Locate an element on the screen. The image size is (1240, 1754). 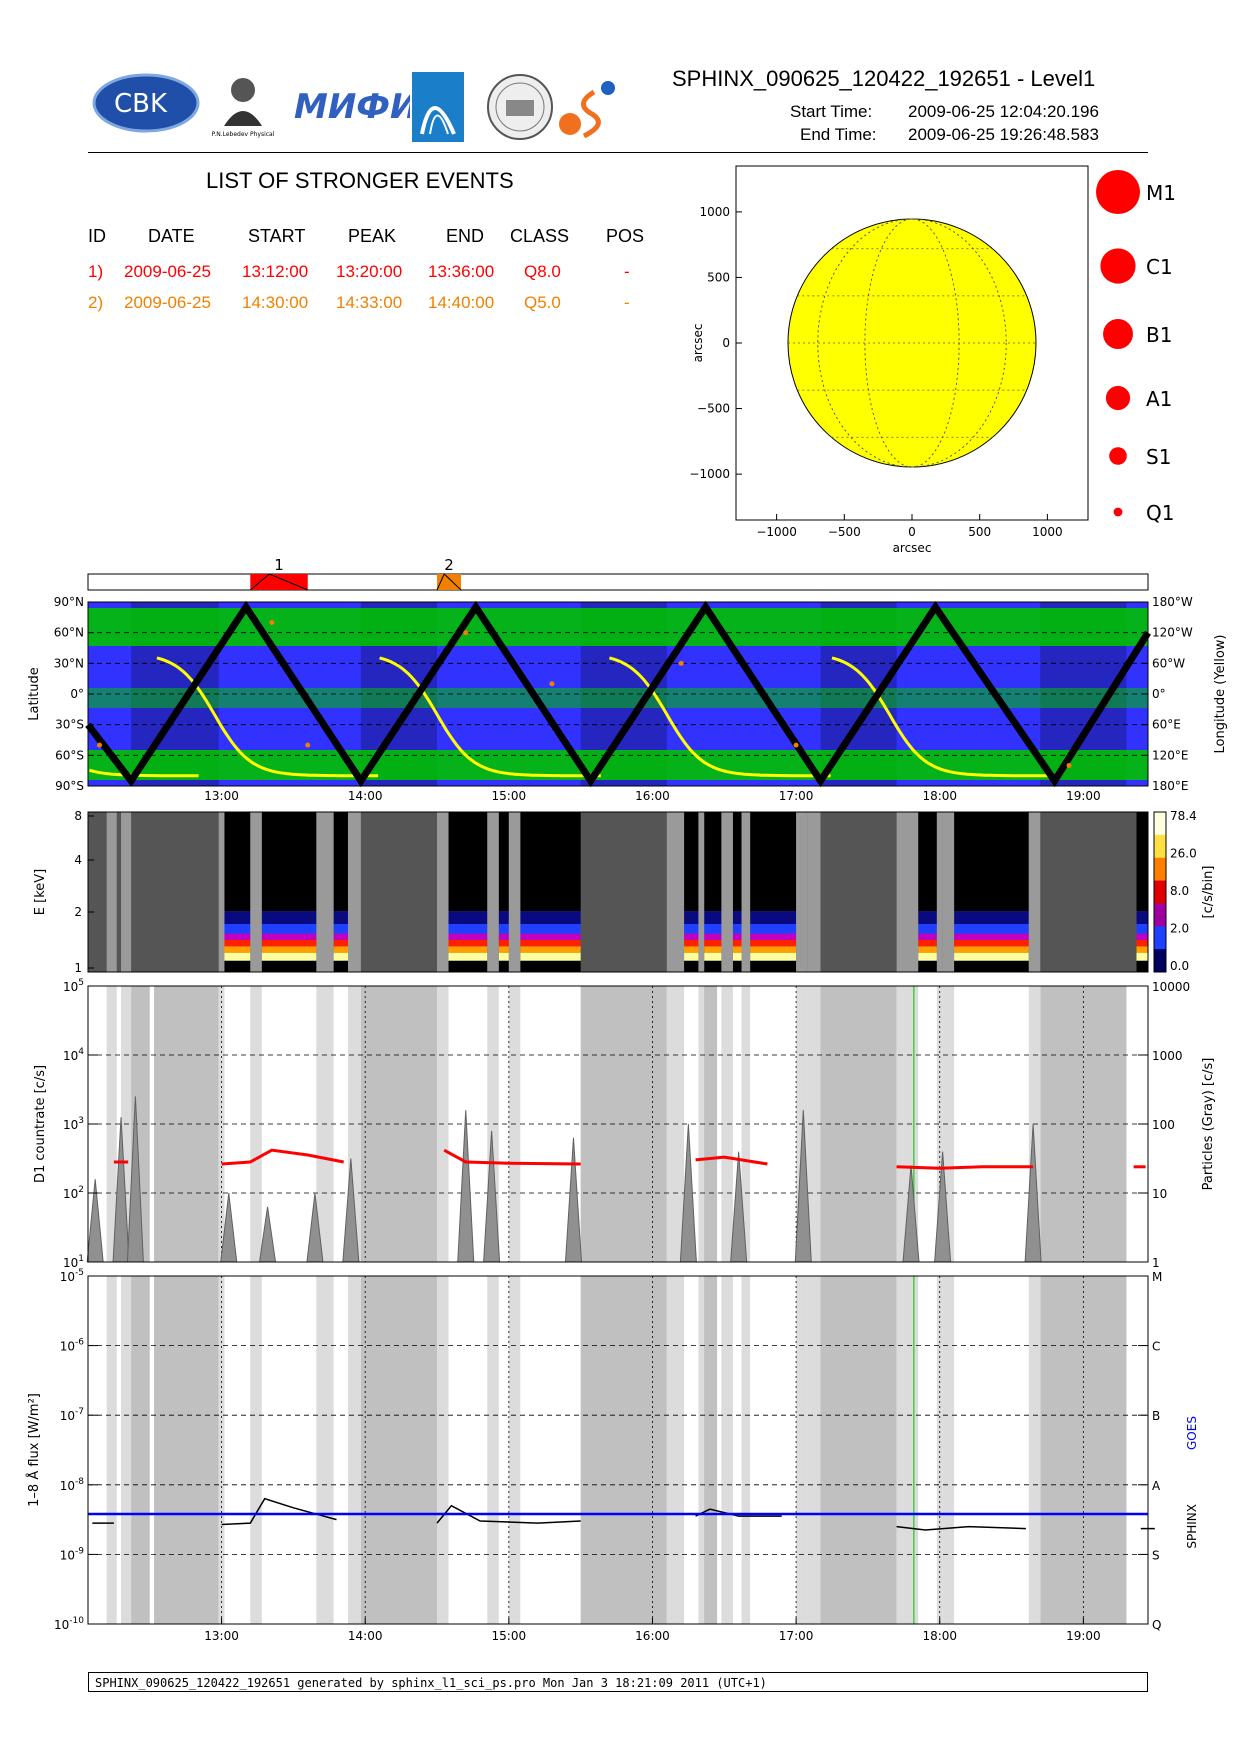
legend-goes: GOES is located at coordinates (1192, 1433).